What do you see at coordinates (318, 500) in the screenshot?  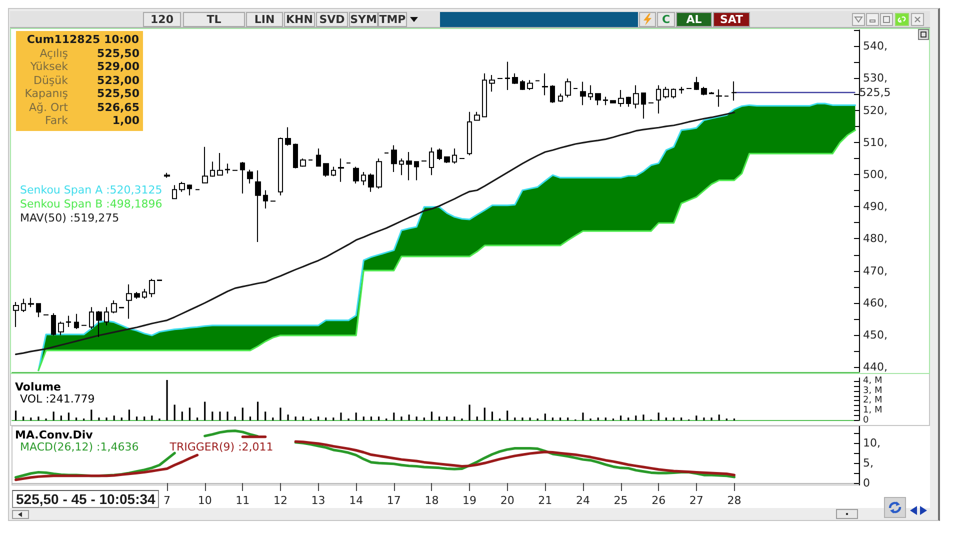 I see `x-tick-label: 13` at bounding box center [318, 500].